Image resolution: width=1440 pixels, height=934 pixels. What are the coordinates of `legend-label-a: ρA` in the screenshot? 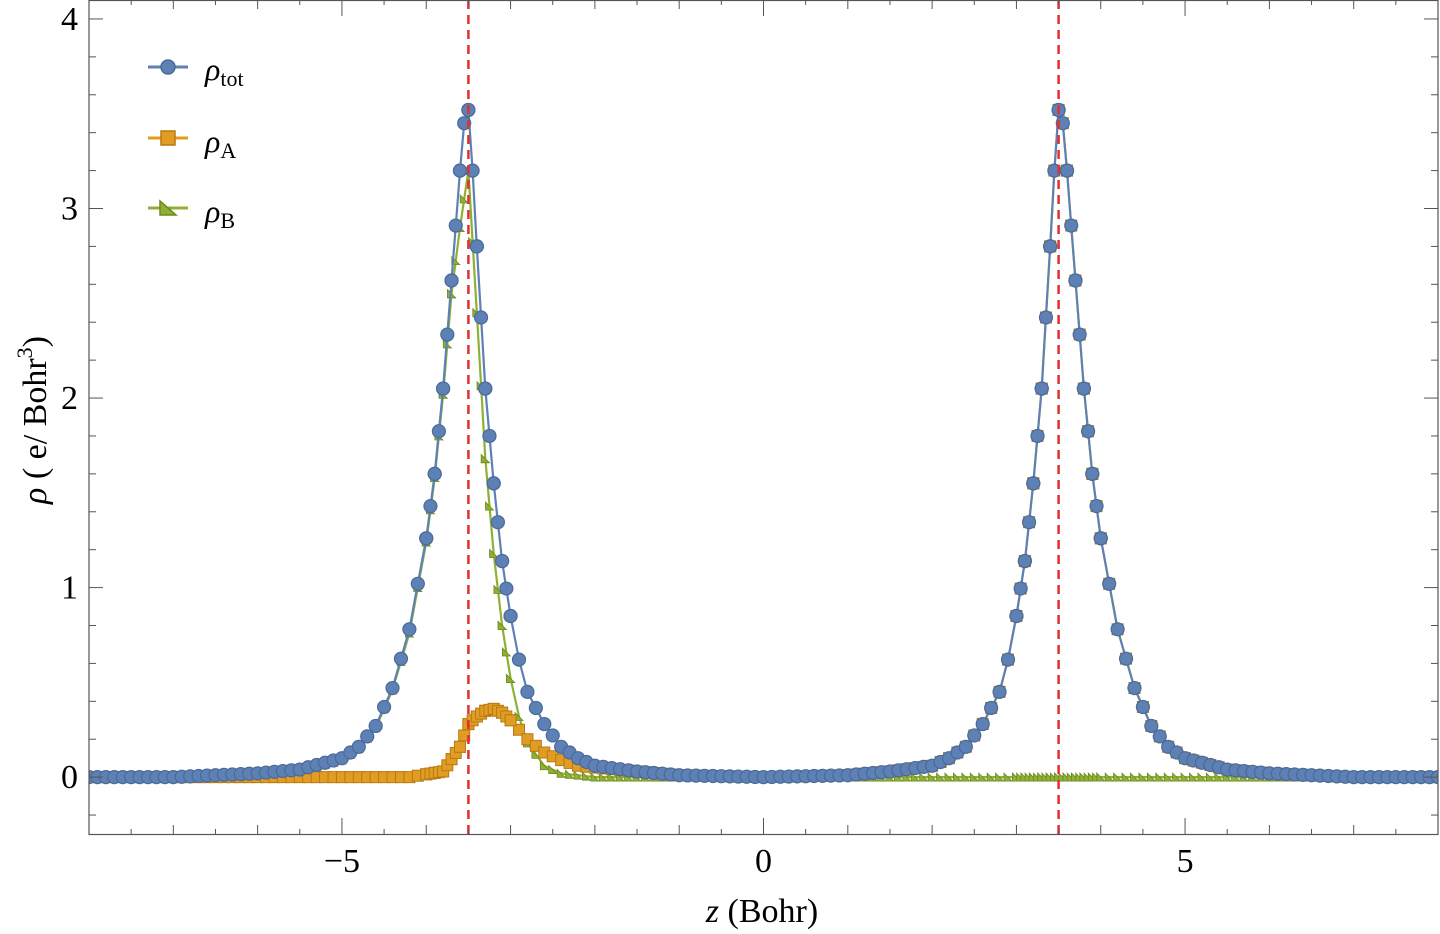 It's located at (220, 143).